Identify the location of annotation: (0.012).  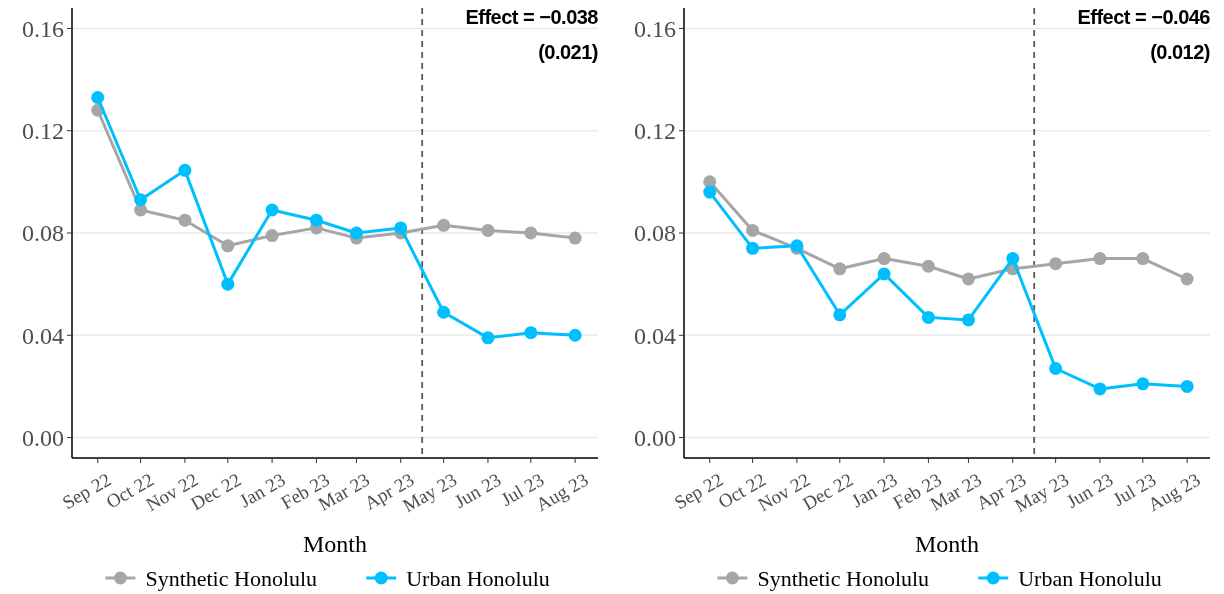
(1180, 52).